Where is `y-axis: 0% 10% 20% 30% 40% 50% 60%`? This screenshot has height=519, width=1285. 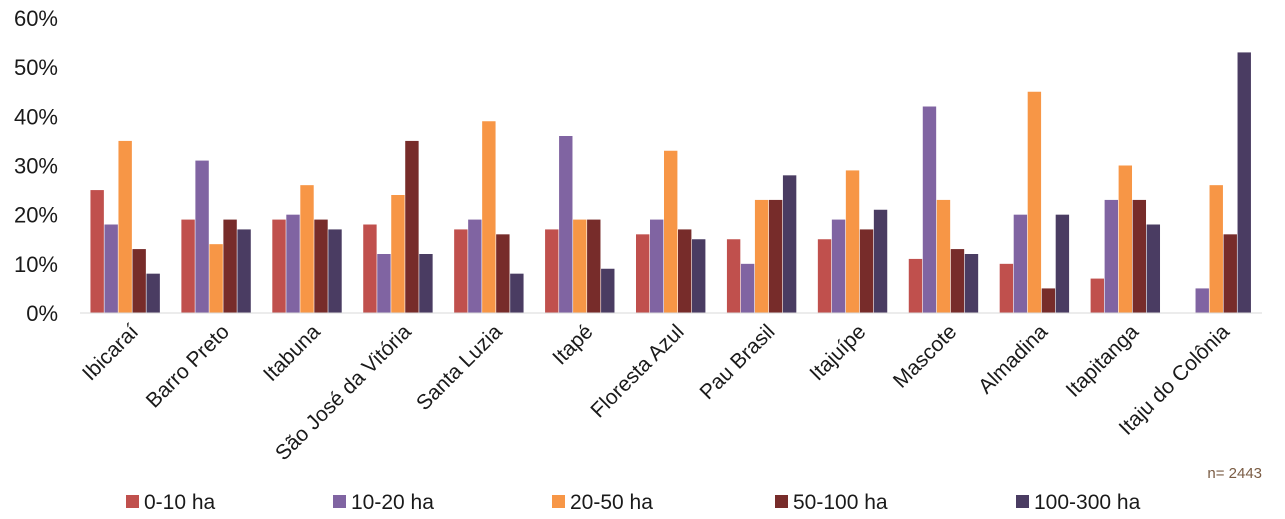 y-axis: 0% 10% 20% 30% 40% 50% 60% is located at coordinates (36, 166).